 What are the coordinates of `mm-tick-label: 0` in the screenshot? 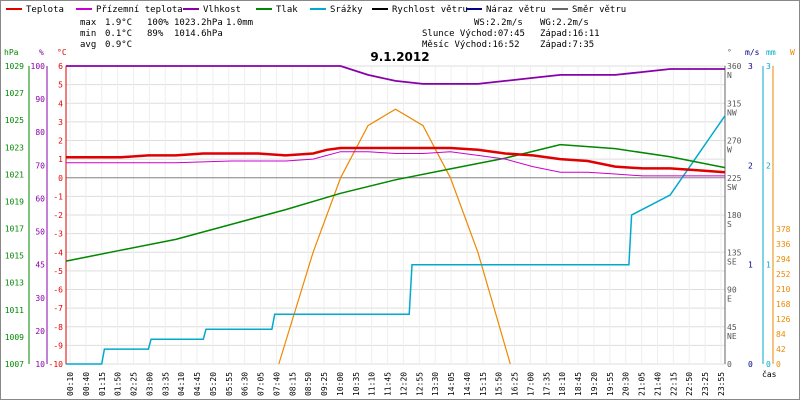 It's located at (768, 364).